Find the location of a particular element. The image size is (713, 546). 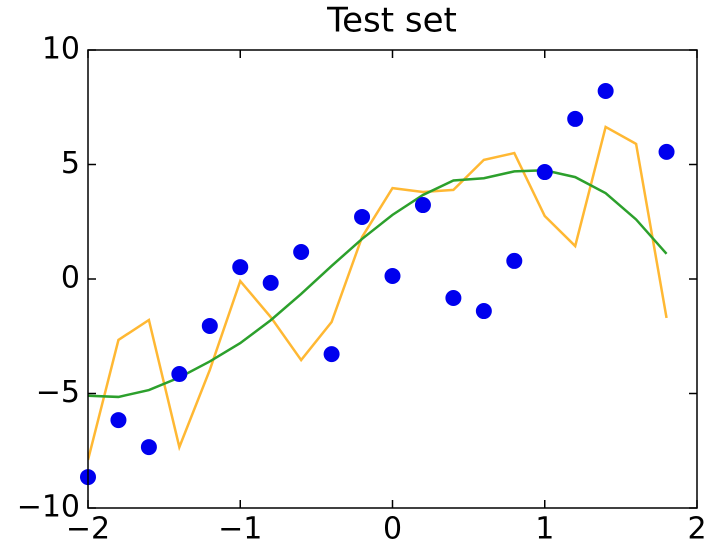

y-tick-label: 5 is located at coordinates (70, 163).